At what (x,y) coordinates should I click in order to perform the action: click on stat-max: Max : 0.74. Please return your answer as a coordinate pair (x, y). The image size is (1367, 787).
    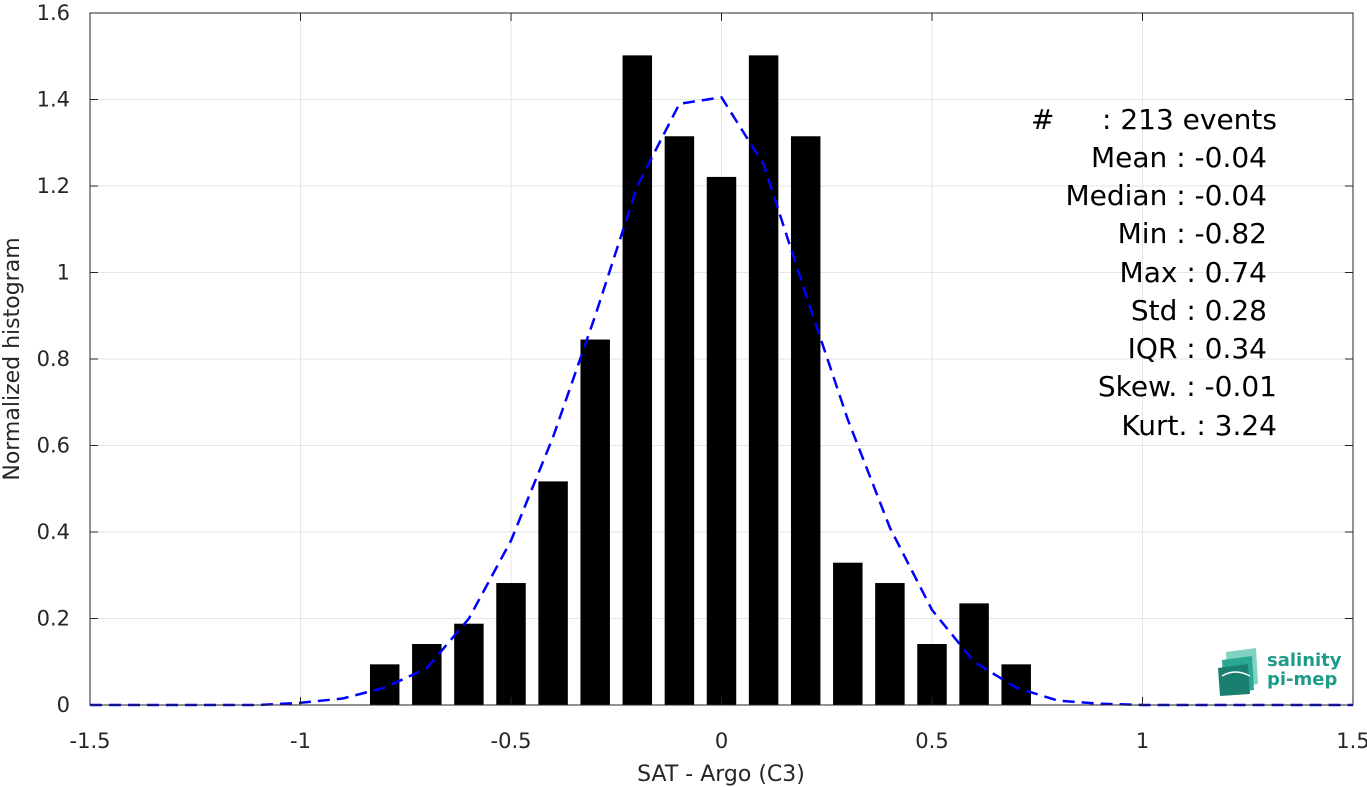
    Looking at the image, I should click on (1193, 272).